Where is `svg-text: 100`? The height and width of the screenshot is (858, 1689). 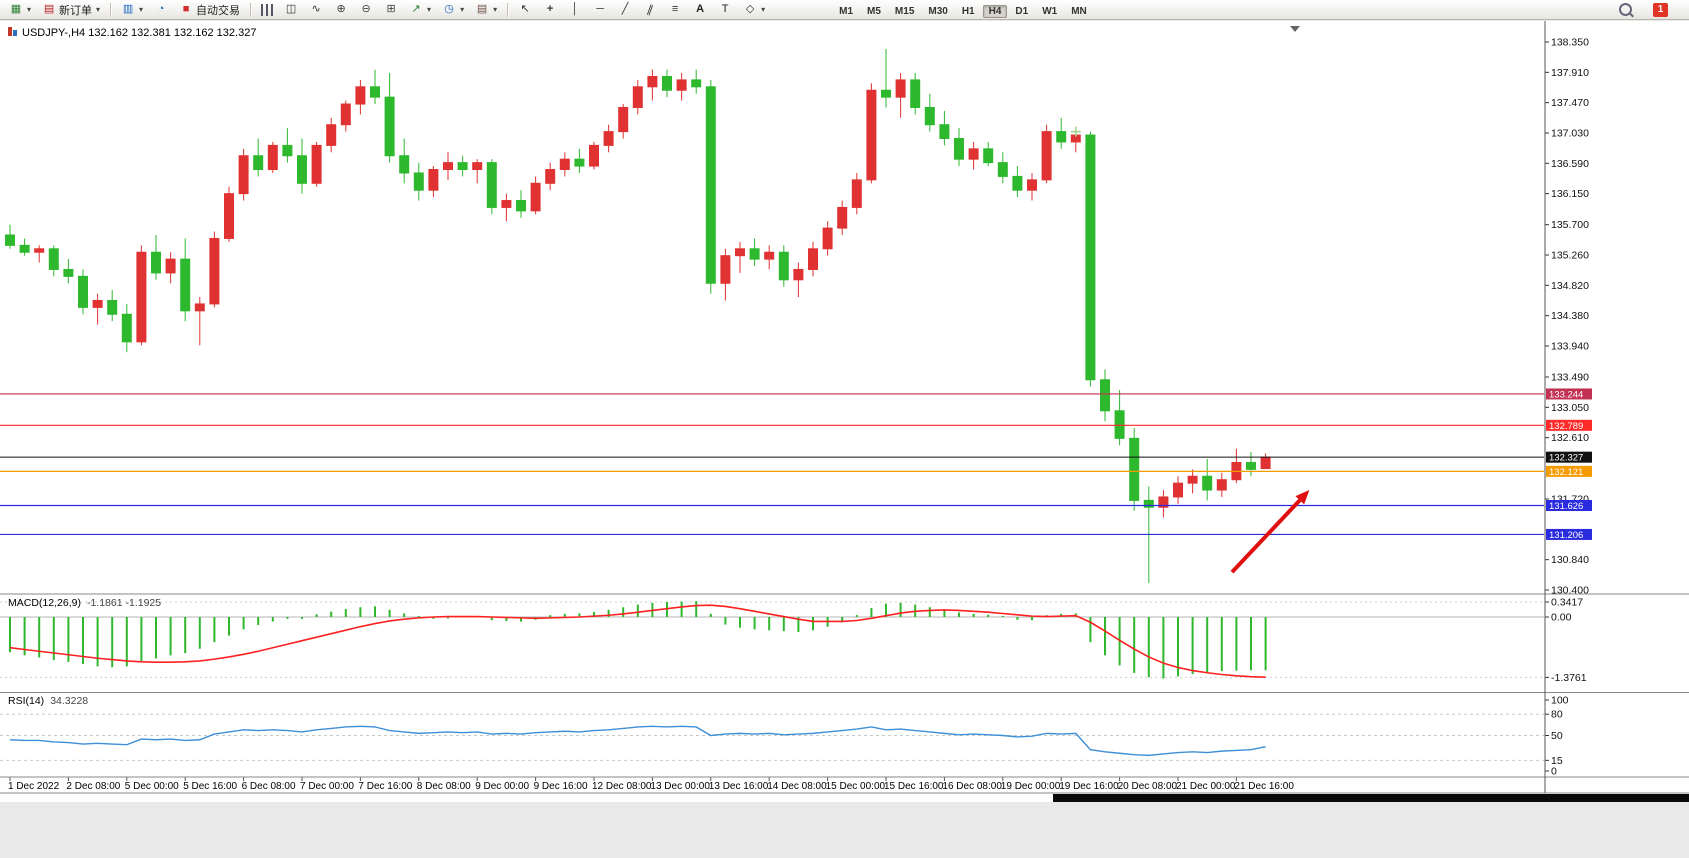
svg-text: 100 is located at coordinates (1560, 701).